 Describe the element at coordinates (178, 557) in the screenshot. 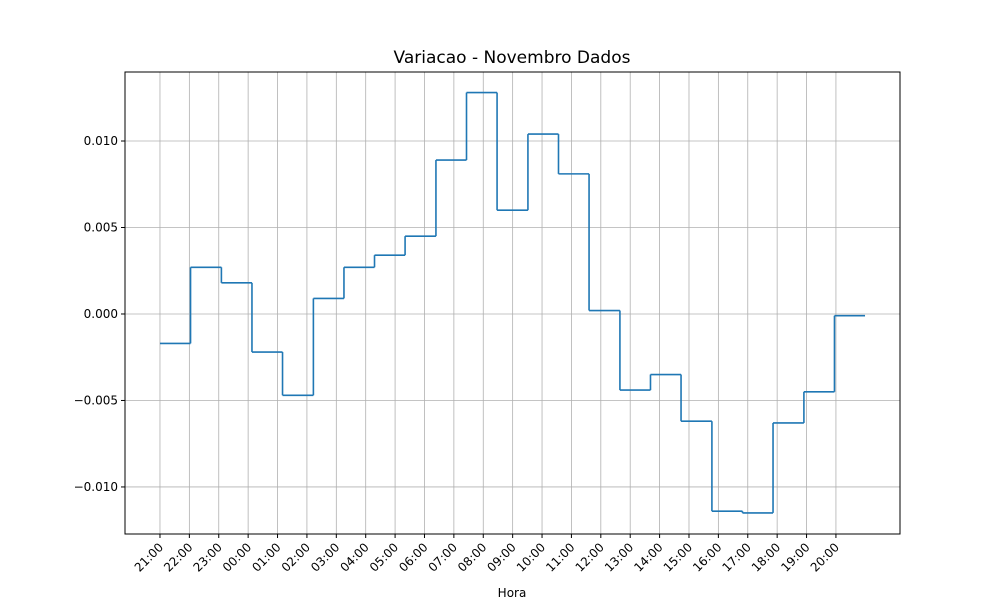

I see `x-tick-label: 22:00` at that location.